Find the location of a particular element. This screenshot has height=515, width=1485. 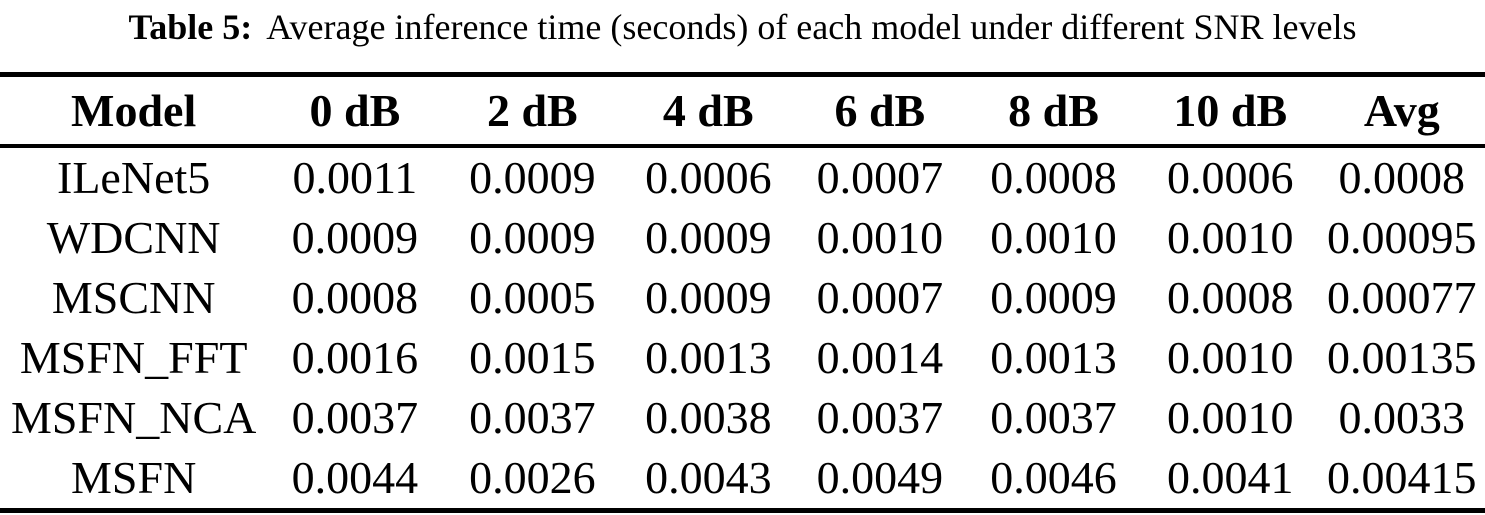

column-header-0db: 0 dB is located at coordinates (355, 110).